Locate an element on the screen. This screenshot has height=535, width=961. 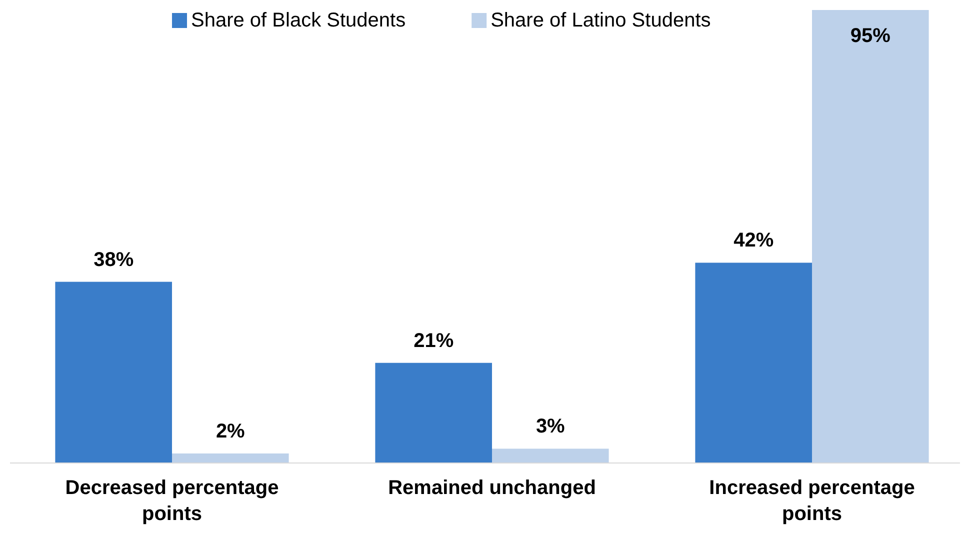
legend-label: Share of Latino Students is located at coordinates (600, 20).